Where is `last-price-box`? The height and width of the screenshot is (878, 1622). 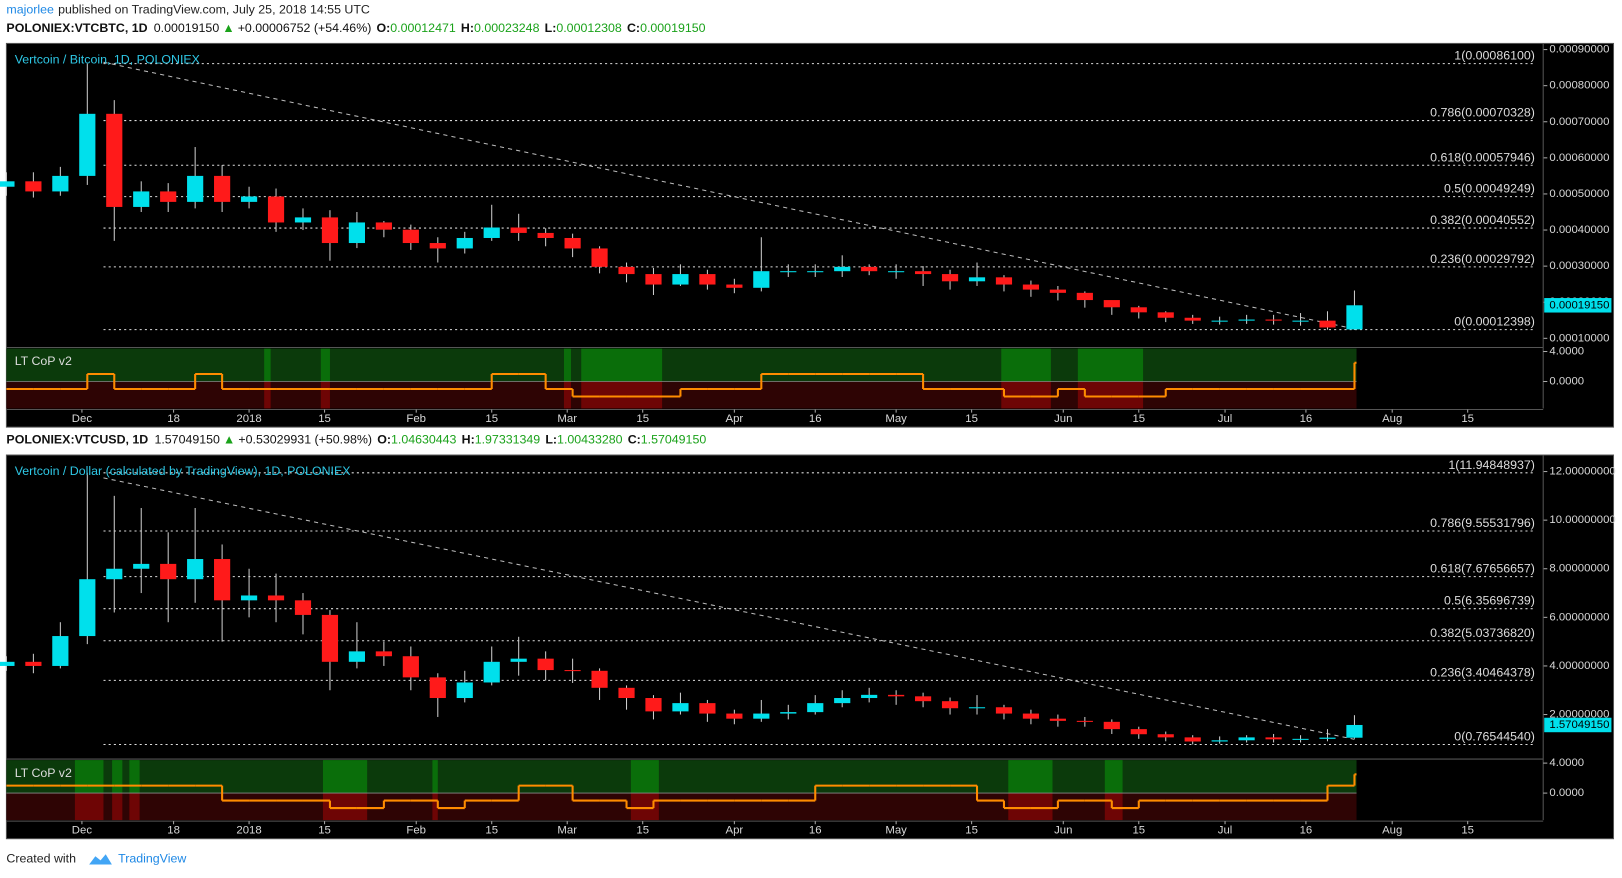
last-price-box is located at coordinates (1578, 725).